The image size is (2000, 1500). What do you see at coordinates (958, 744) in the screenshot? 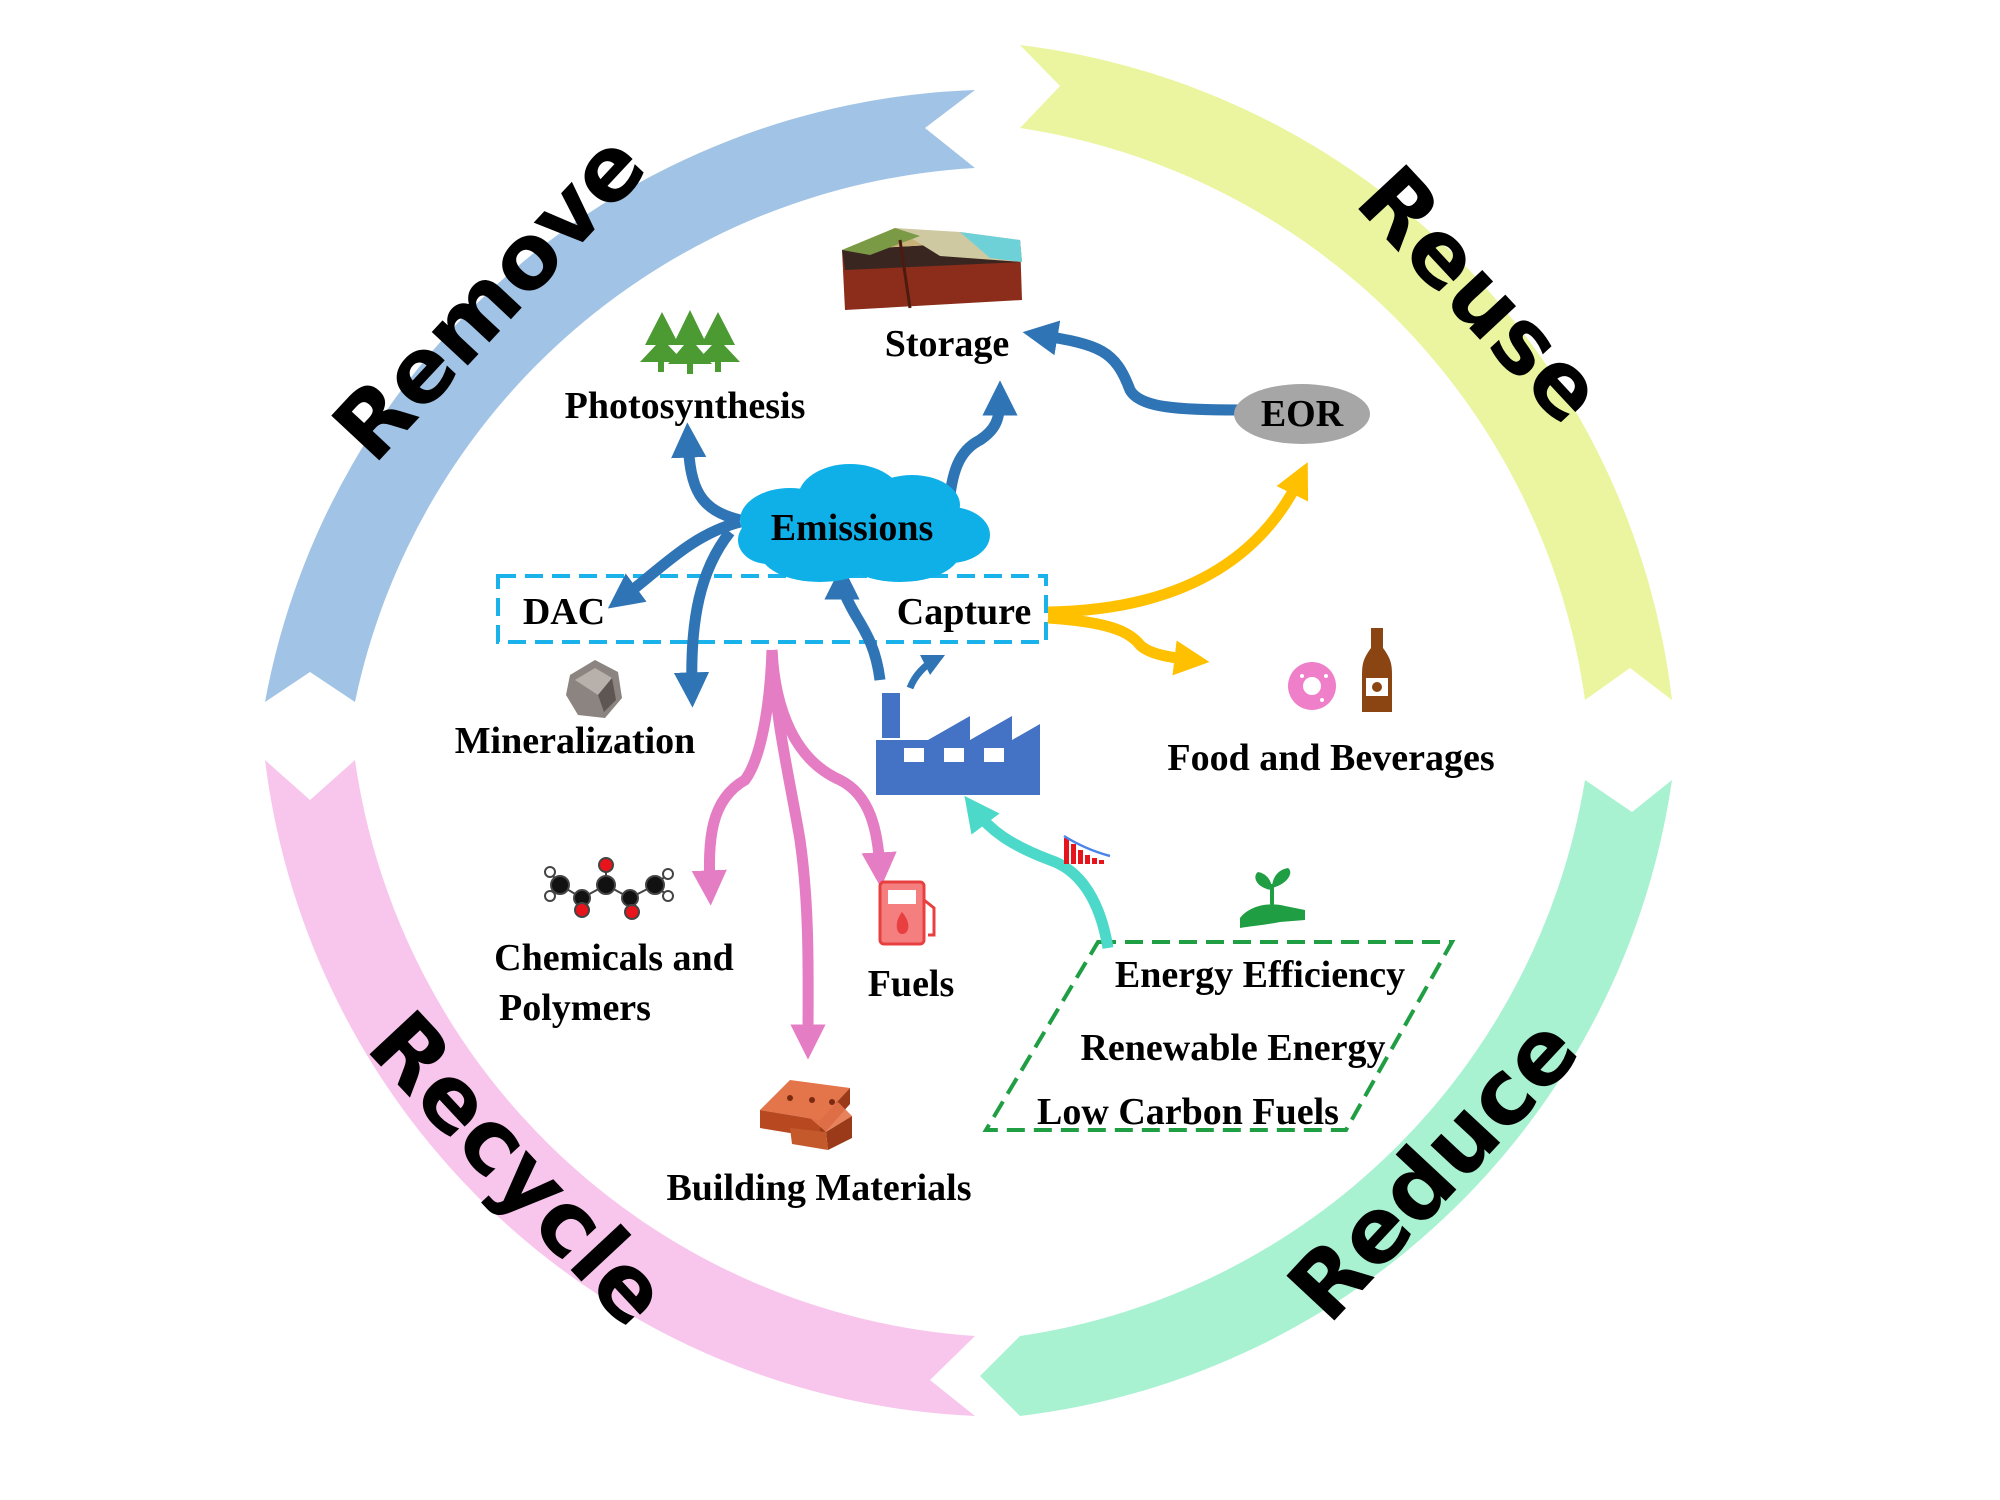
I see `factory-icon` at bounding box center [958, 744].